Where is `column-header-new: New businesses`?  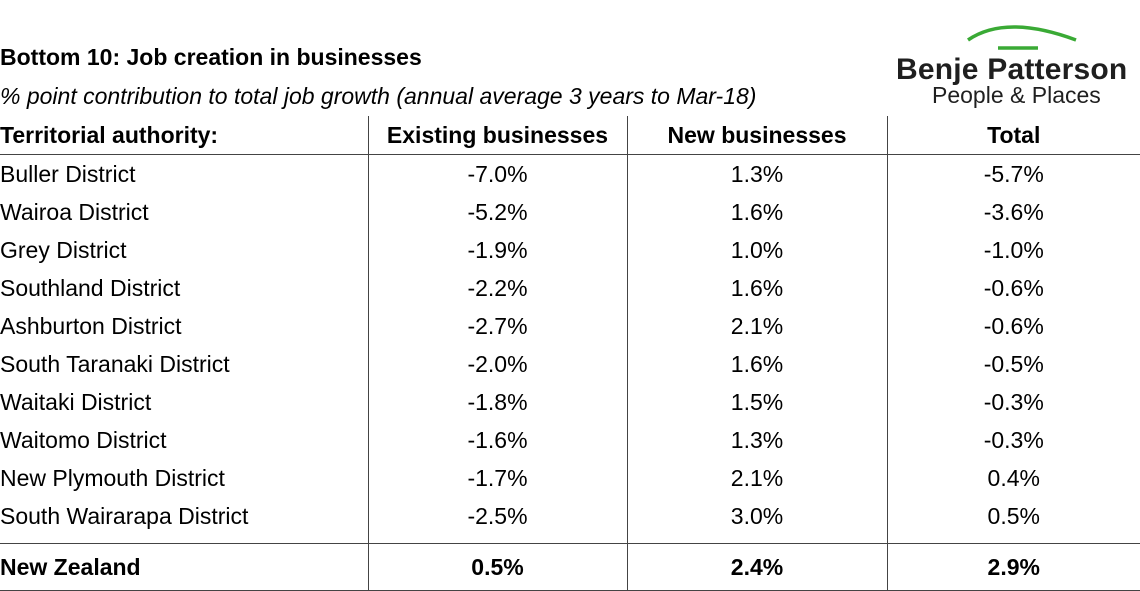
column-header-new: New businesses is located at coordinates (756, 135).